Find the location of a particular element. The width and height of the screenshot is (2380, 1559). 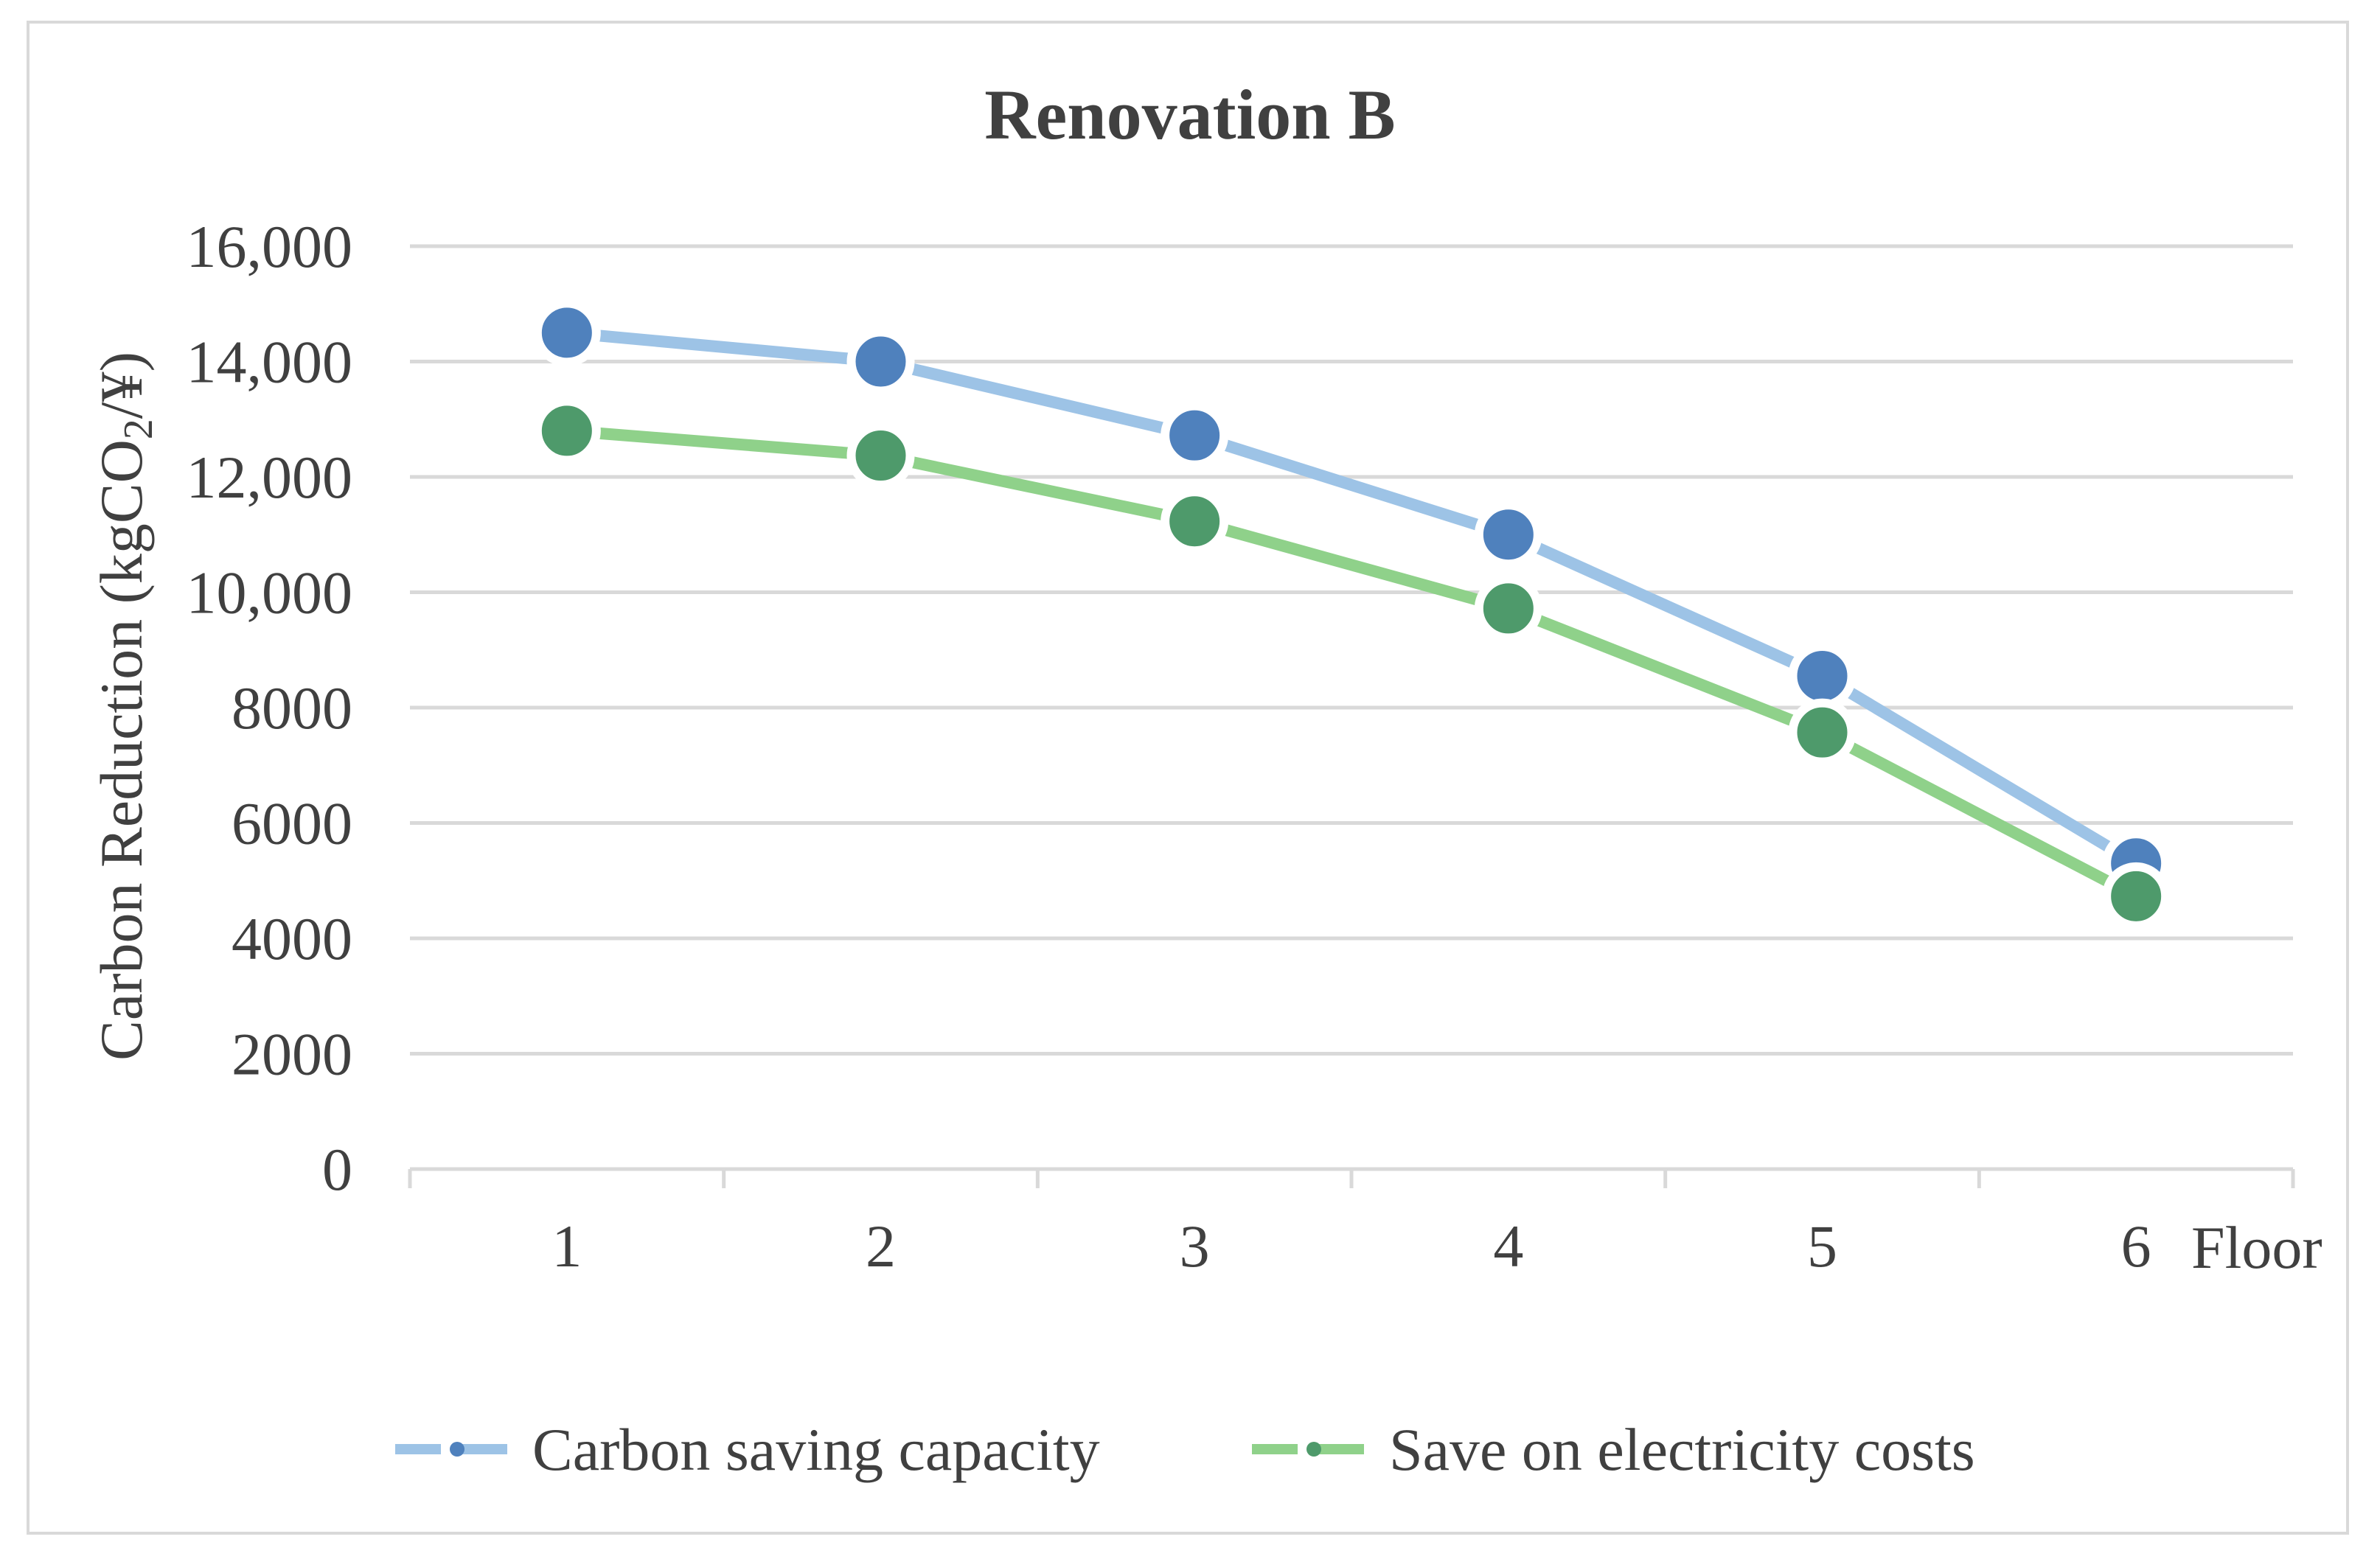

x-tick-label: 6 is located at coordinates (2136, 1246).